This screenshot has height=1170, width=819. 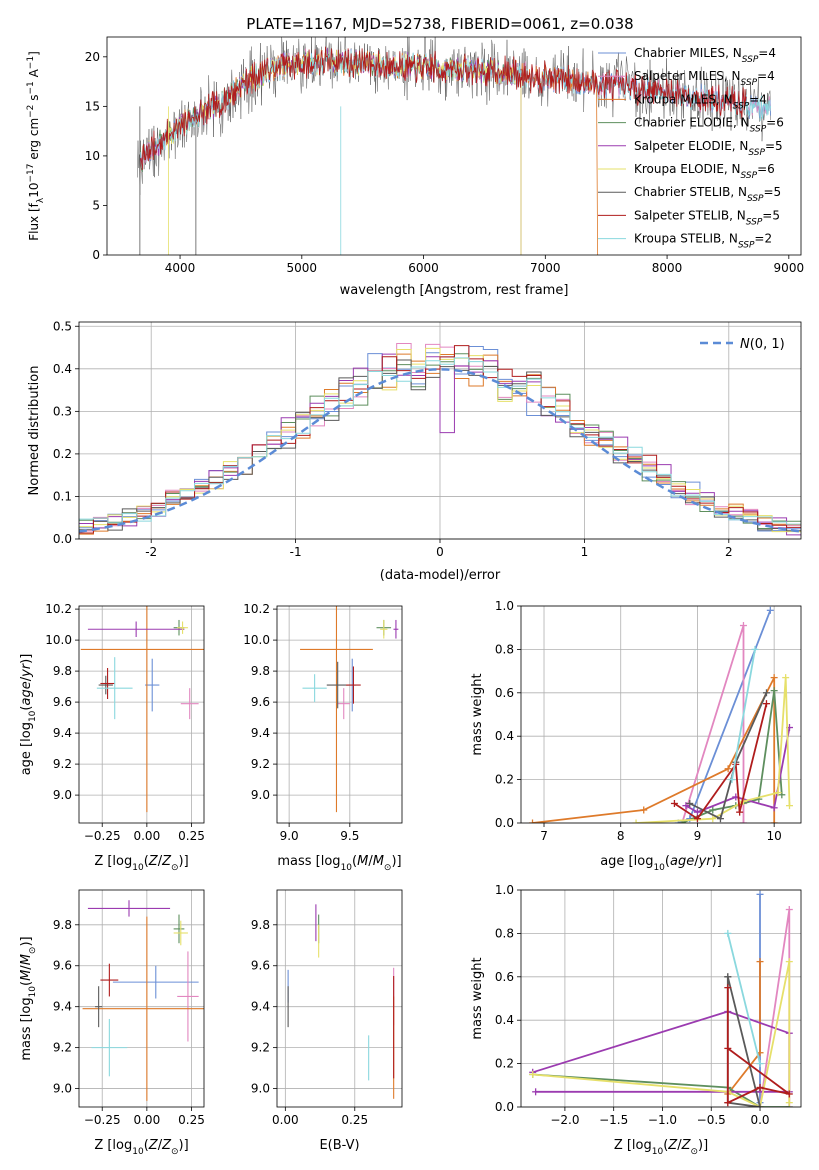 I want to click on tick-label-y: 1.0, so click(x=504, y=606).